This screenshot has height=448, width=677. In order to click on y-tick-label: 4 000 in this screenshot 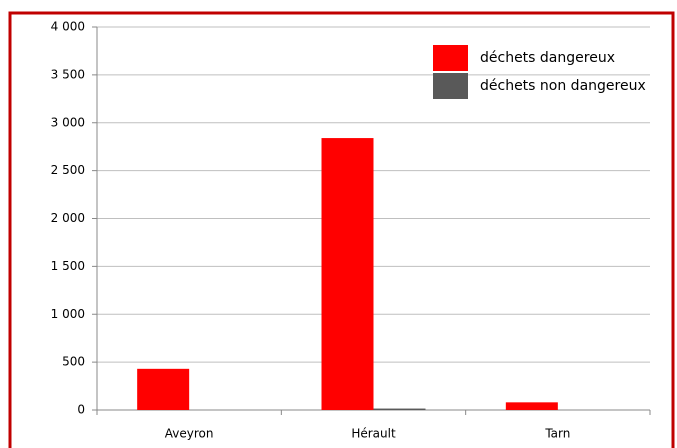, I will do `click(68, 27)`.